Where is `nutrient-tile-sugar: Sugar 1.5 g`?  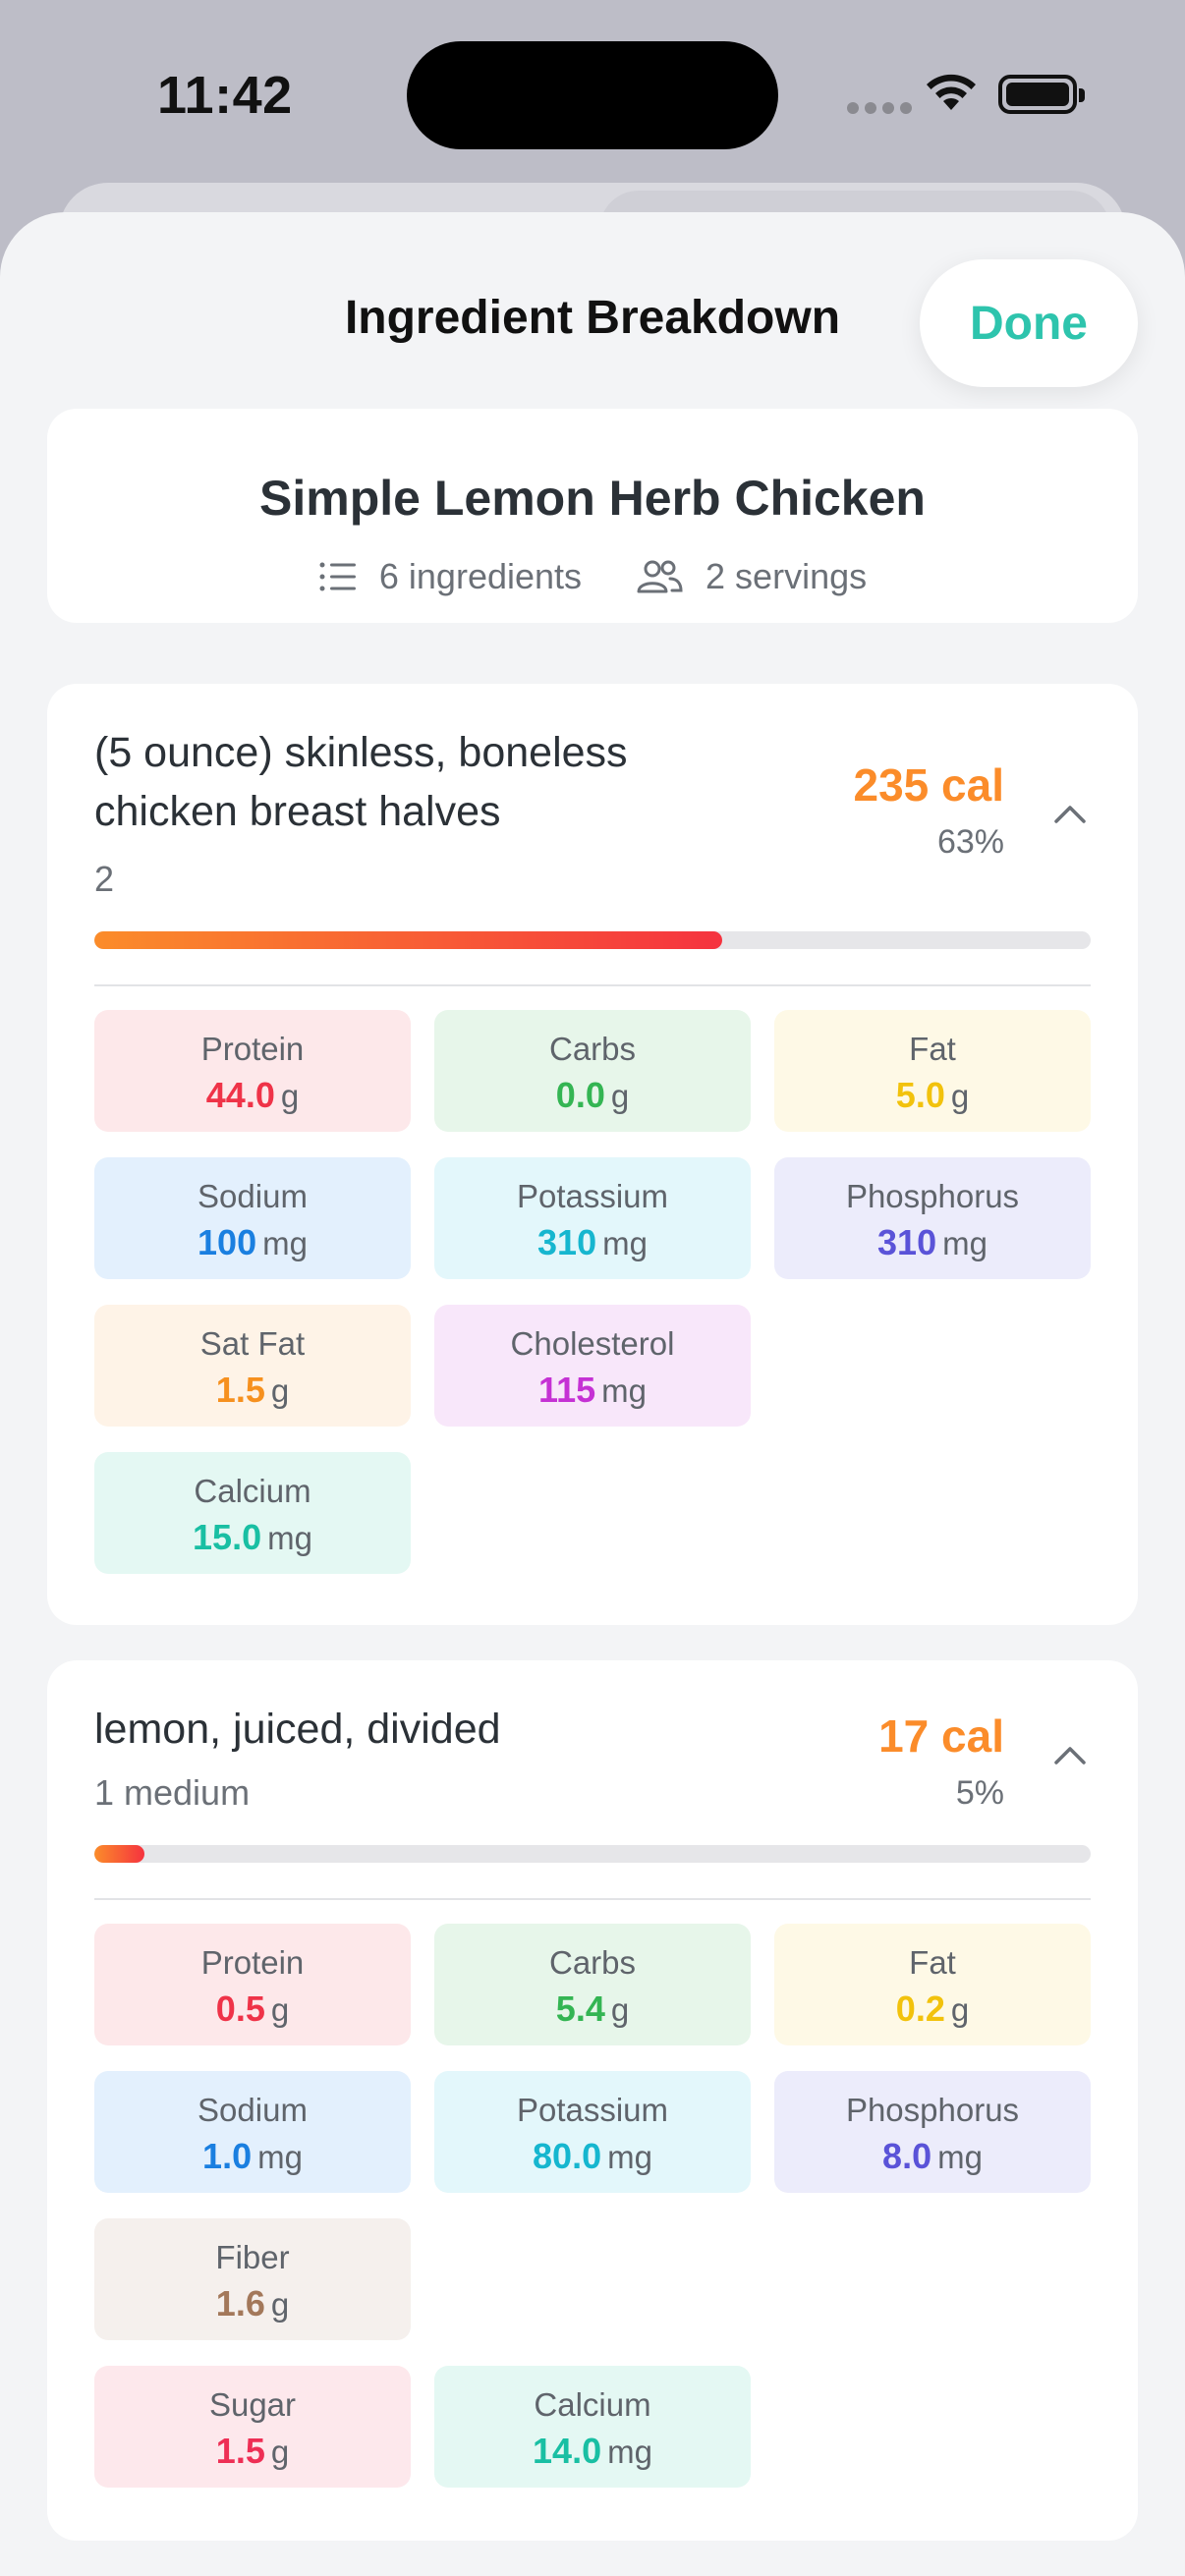 nutrient-tile-sugar: Sugar 1.5 g is located at coordinates (253, 2427).